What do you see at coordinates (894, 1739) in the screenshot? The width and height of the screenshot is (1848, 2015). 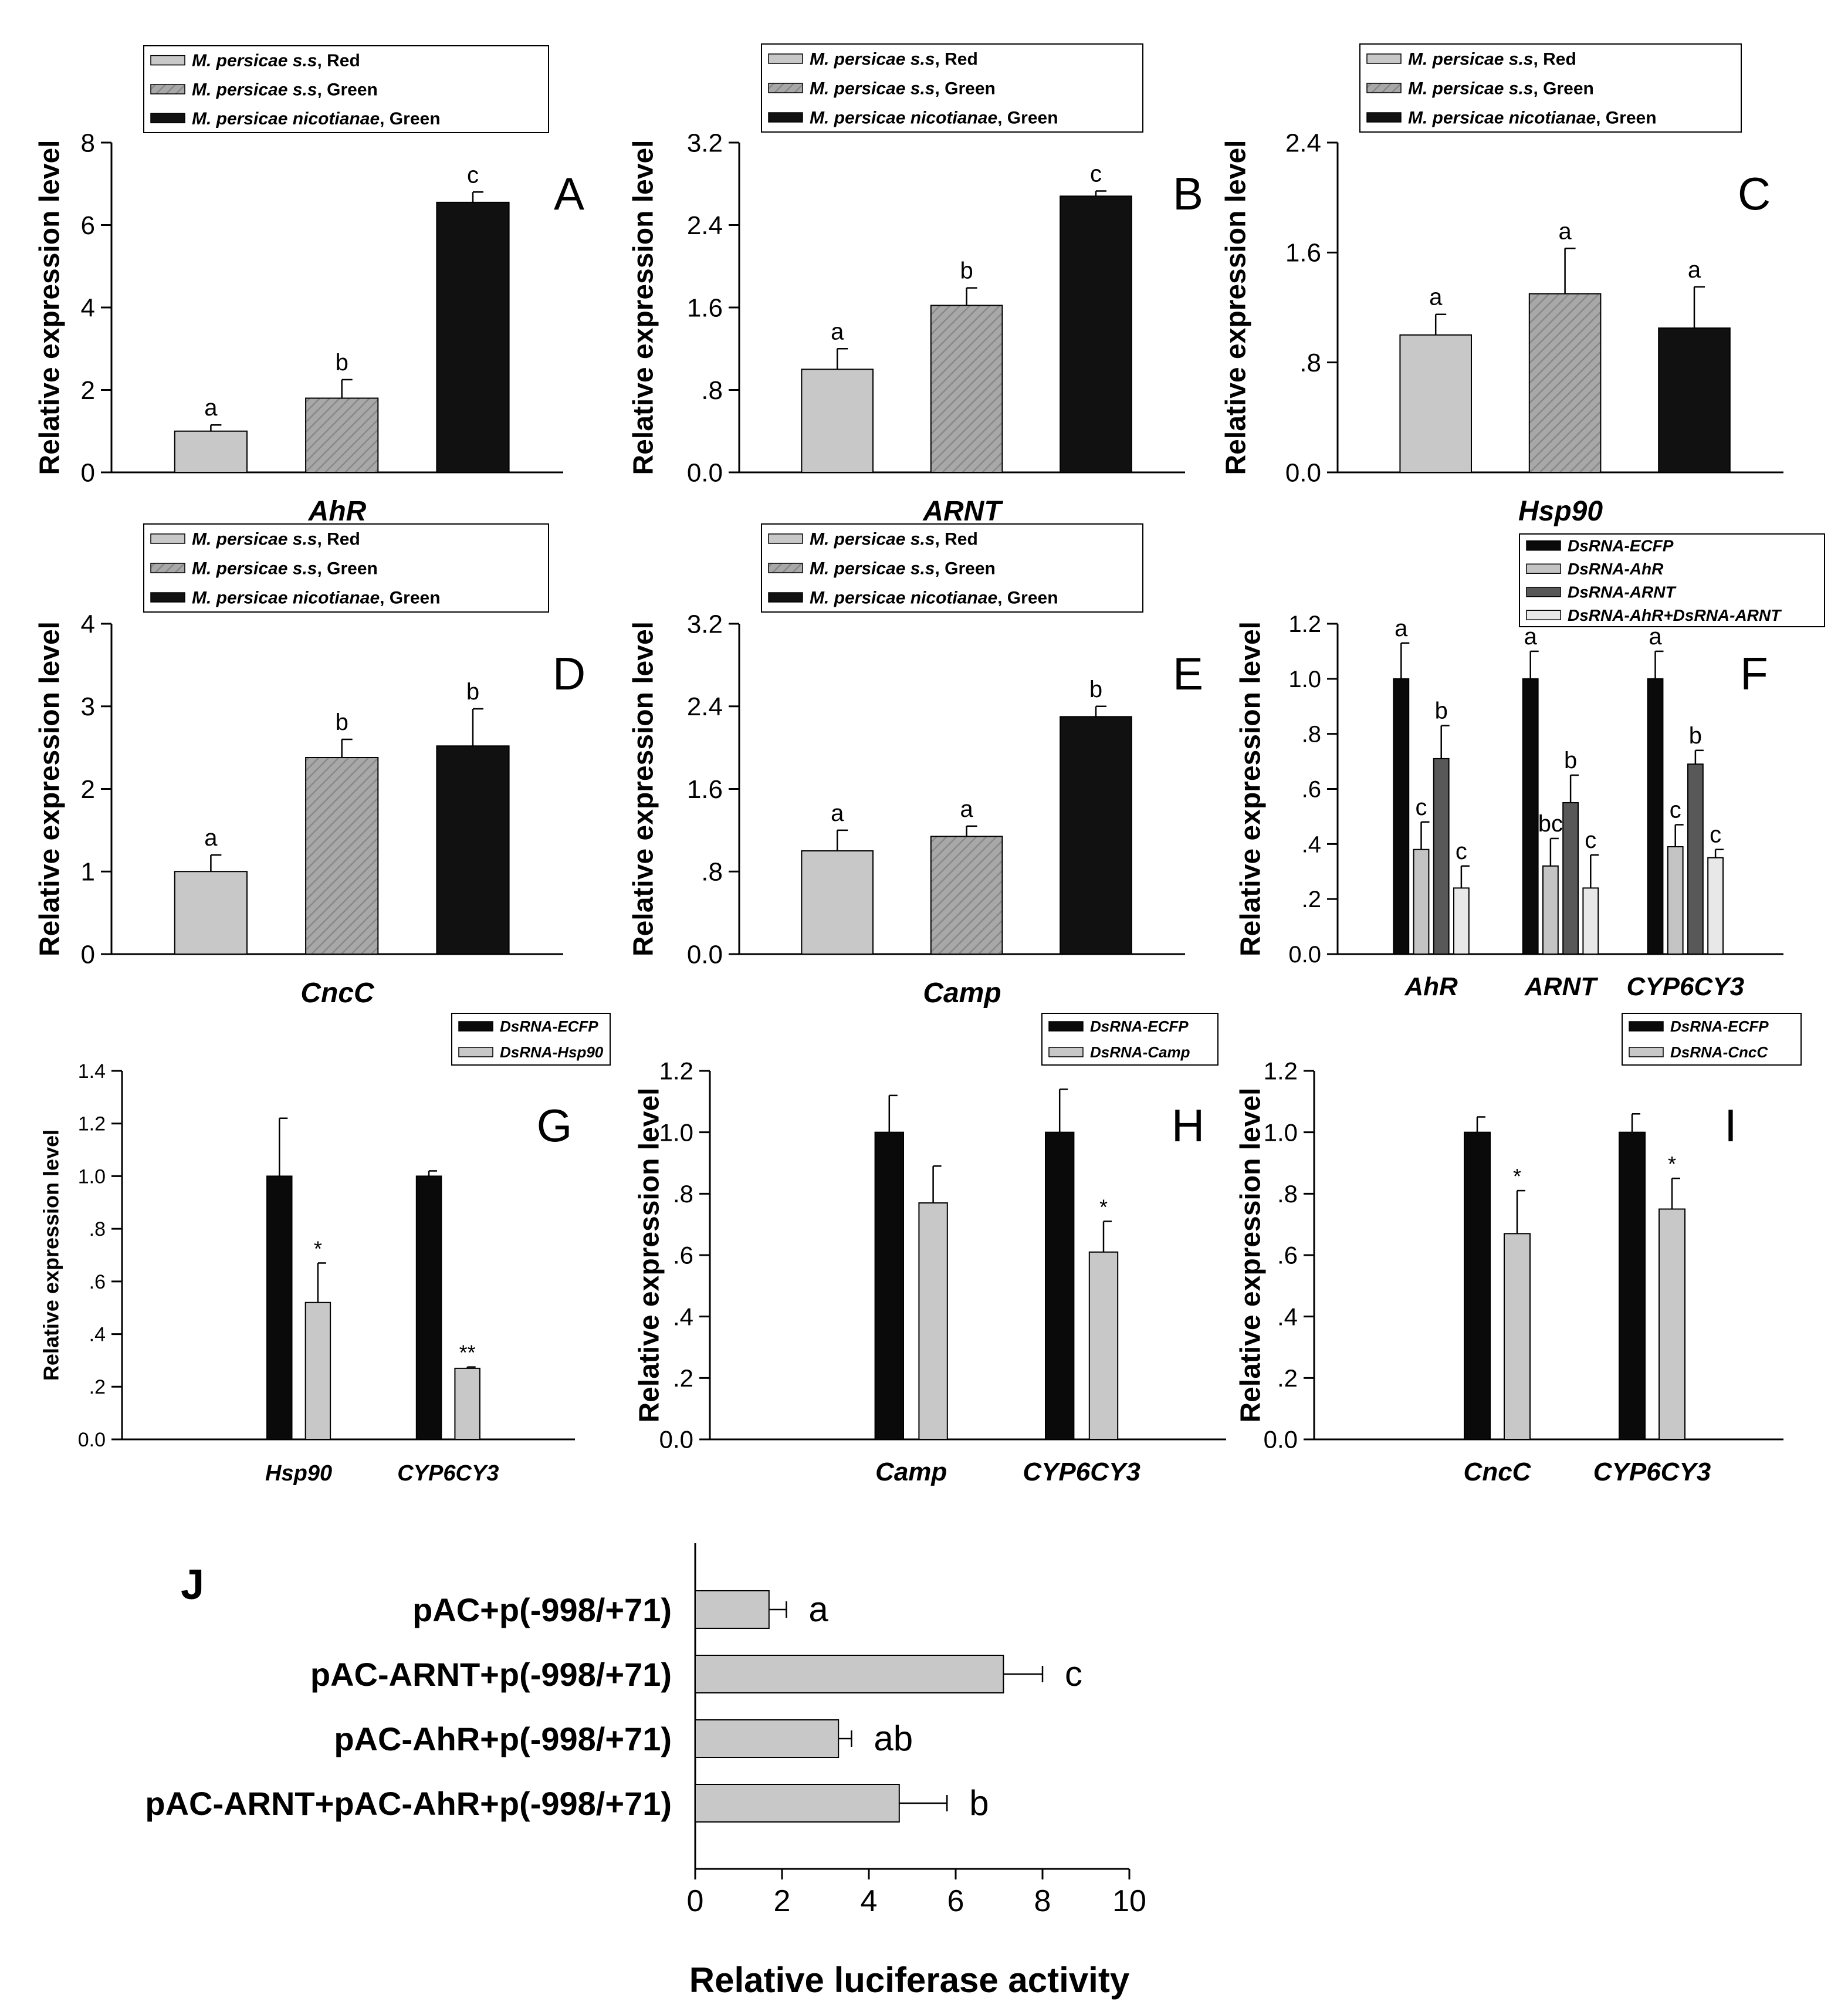 I see `significance-label: ab` at bounding box center [894, 1739].